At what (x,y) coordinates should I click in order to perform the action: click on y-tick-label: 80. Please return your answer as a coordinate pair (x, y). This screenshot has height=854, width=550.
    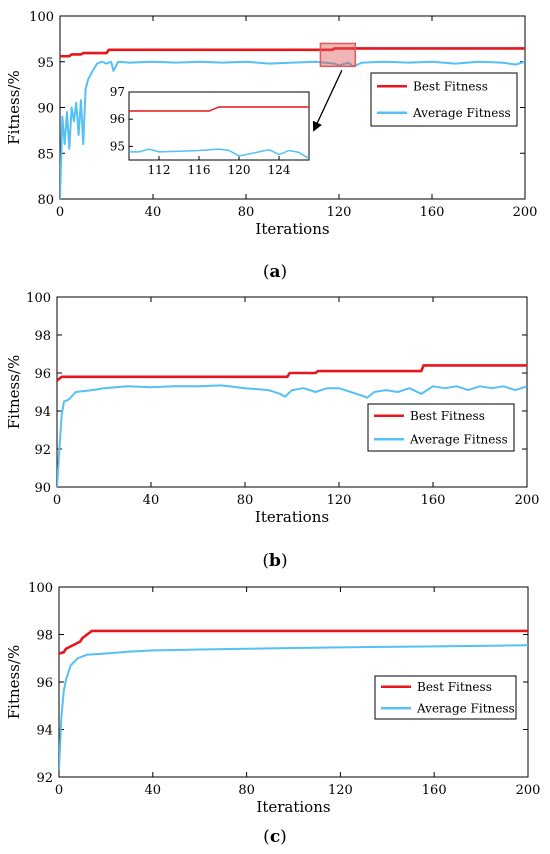
    Looking at the image, I should click on (45, 200).